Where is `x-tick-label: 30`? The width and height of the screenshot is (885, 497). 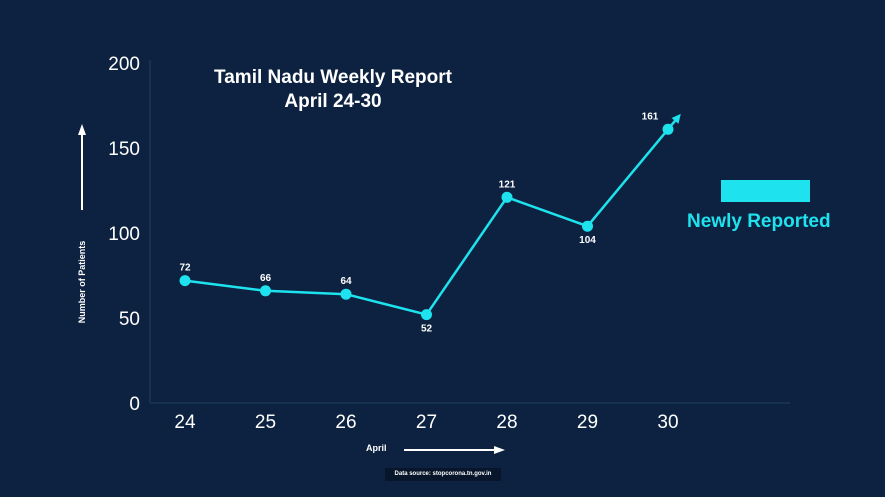
x-tick-label: 30 is located at coordinates (667, 422).